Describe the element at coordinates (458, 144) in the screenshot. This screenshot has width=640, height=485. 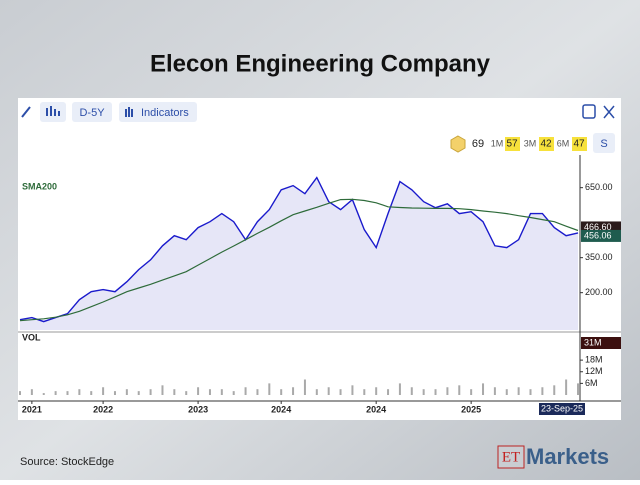
I see `rating-icon` at that location.